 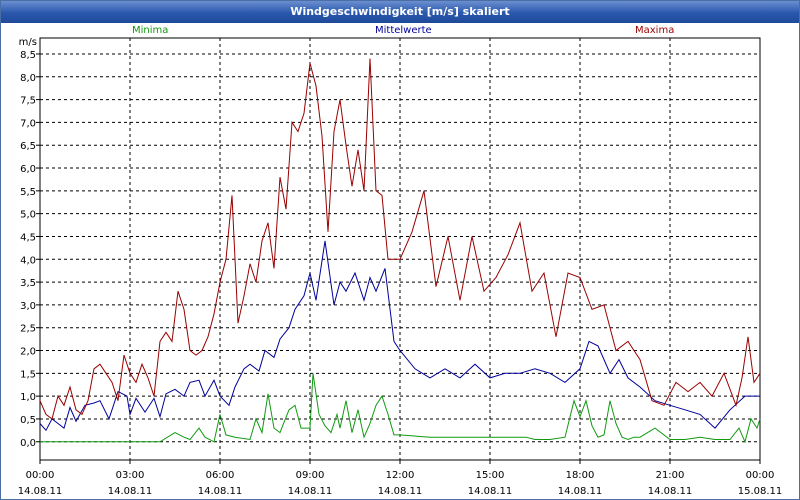 I want to click on y-tick-label: 3,0, so click(x=28, y=306).